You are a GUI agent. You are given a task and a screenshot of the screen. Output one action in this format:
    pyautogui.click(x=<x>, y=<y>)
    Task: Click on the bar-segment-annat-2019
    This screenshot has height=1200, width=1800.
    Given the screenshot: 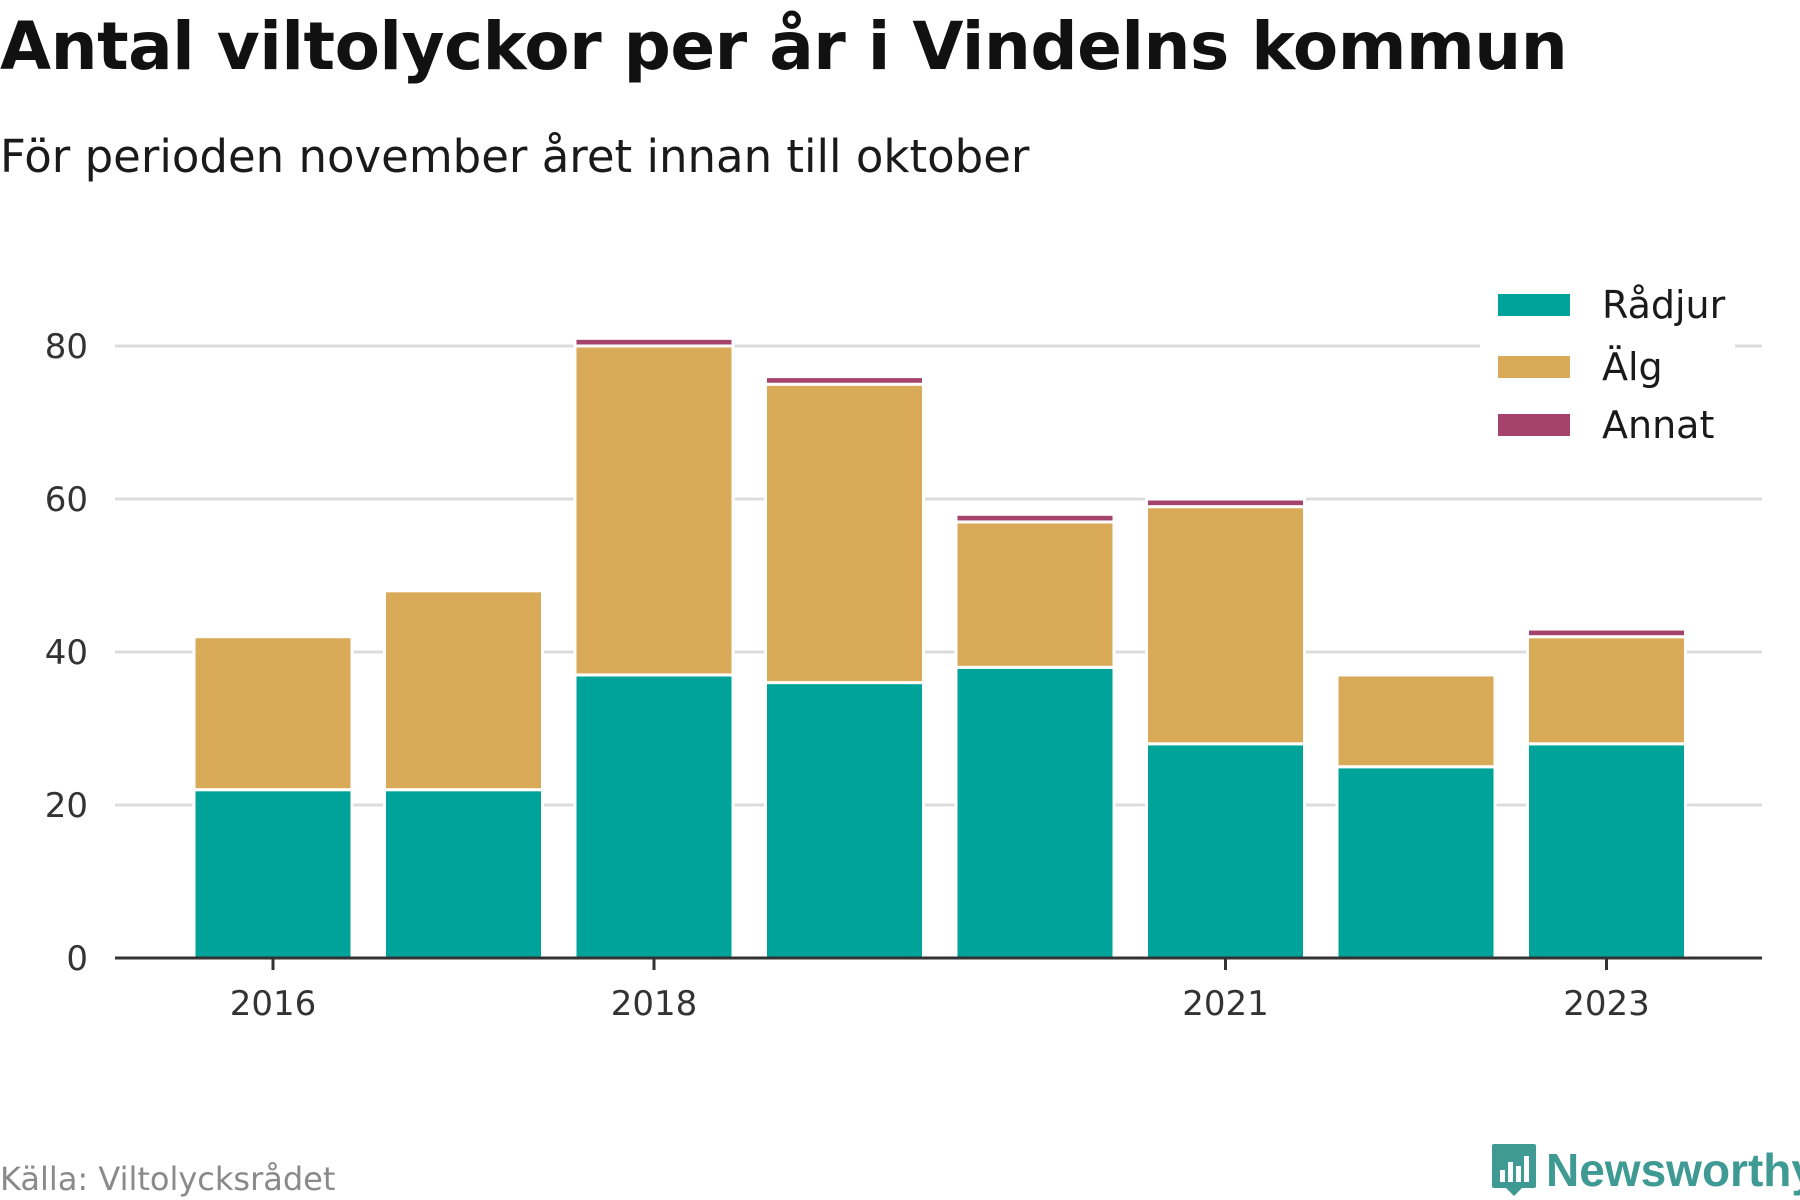 What is the action you would take?
    pyautogui.click(x=844, y=380)
    